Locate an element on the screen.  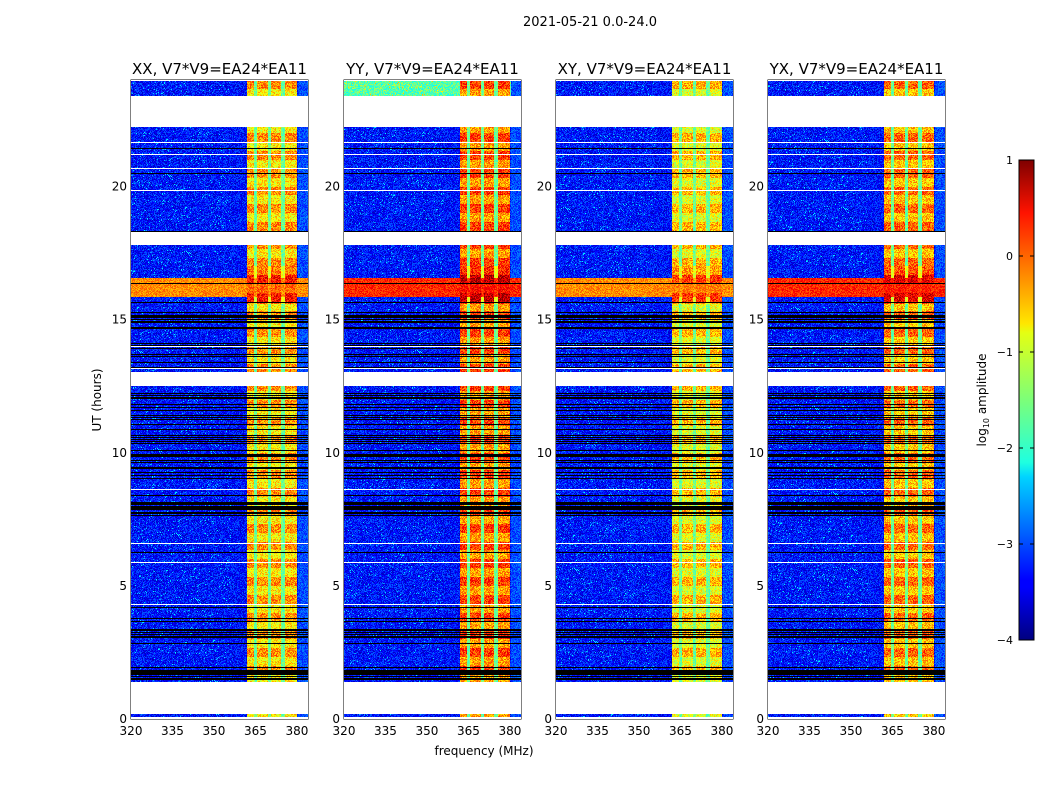
colorbar-tick-label: −1 is located at coordinates (1005, 352).